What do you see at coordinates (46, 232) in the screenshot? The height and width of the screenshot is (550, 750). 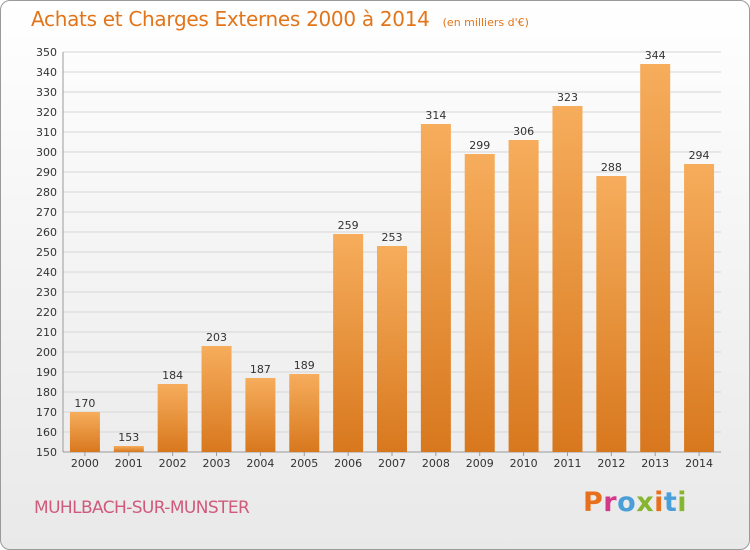 I see `y-tick-label: 260` at bounding box center [46, 232].